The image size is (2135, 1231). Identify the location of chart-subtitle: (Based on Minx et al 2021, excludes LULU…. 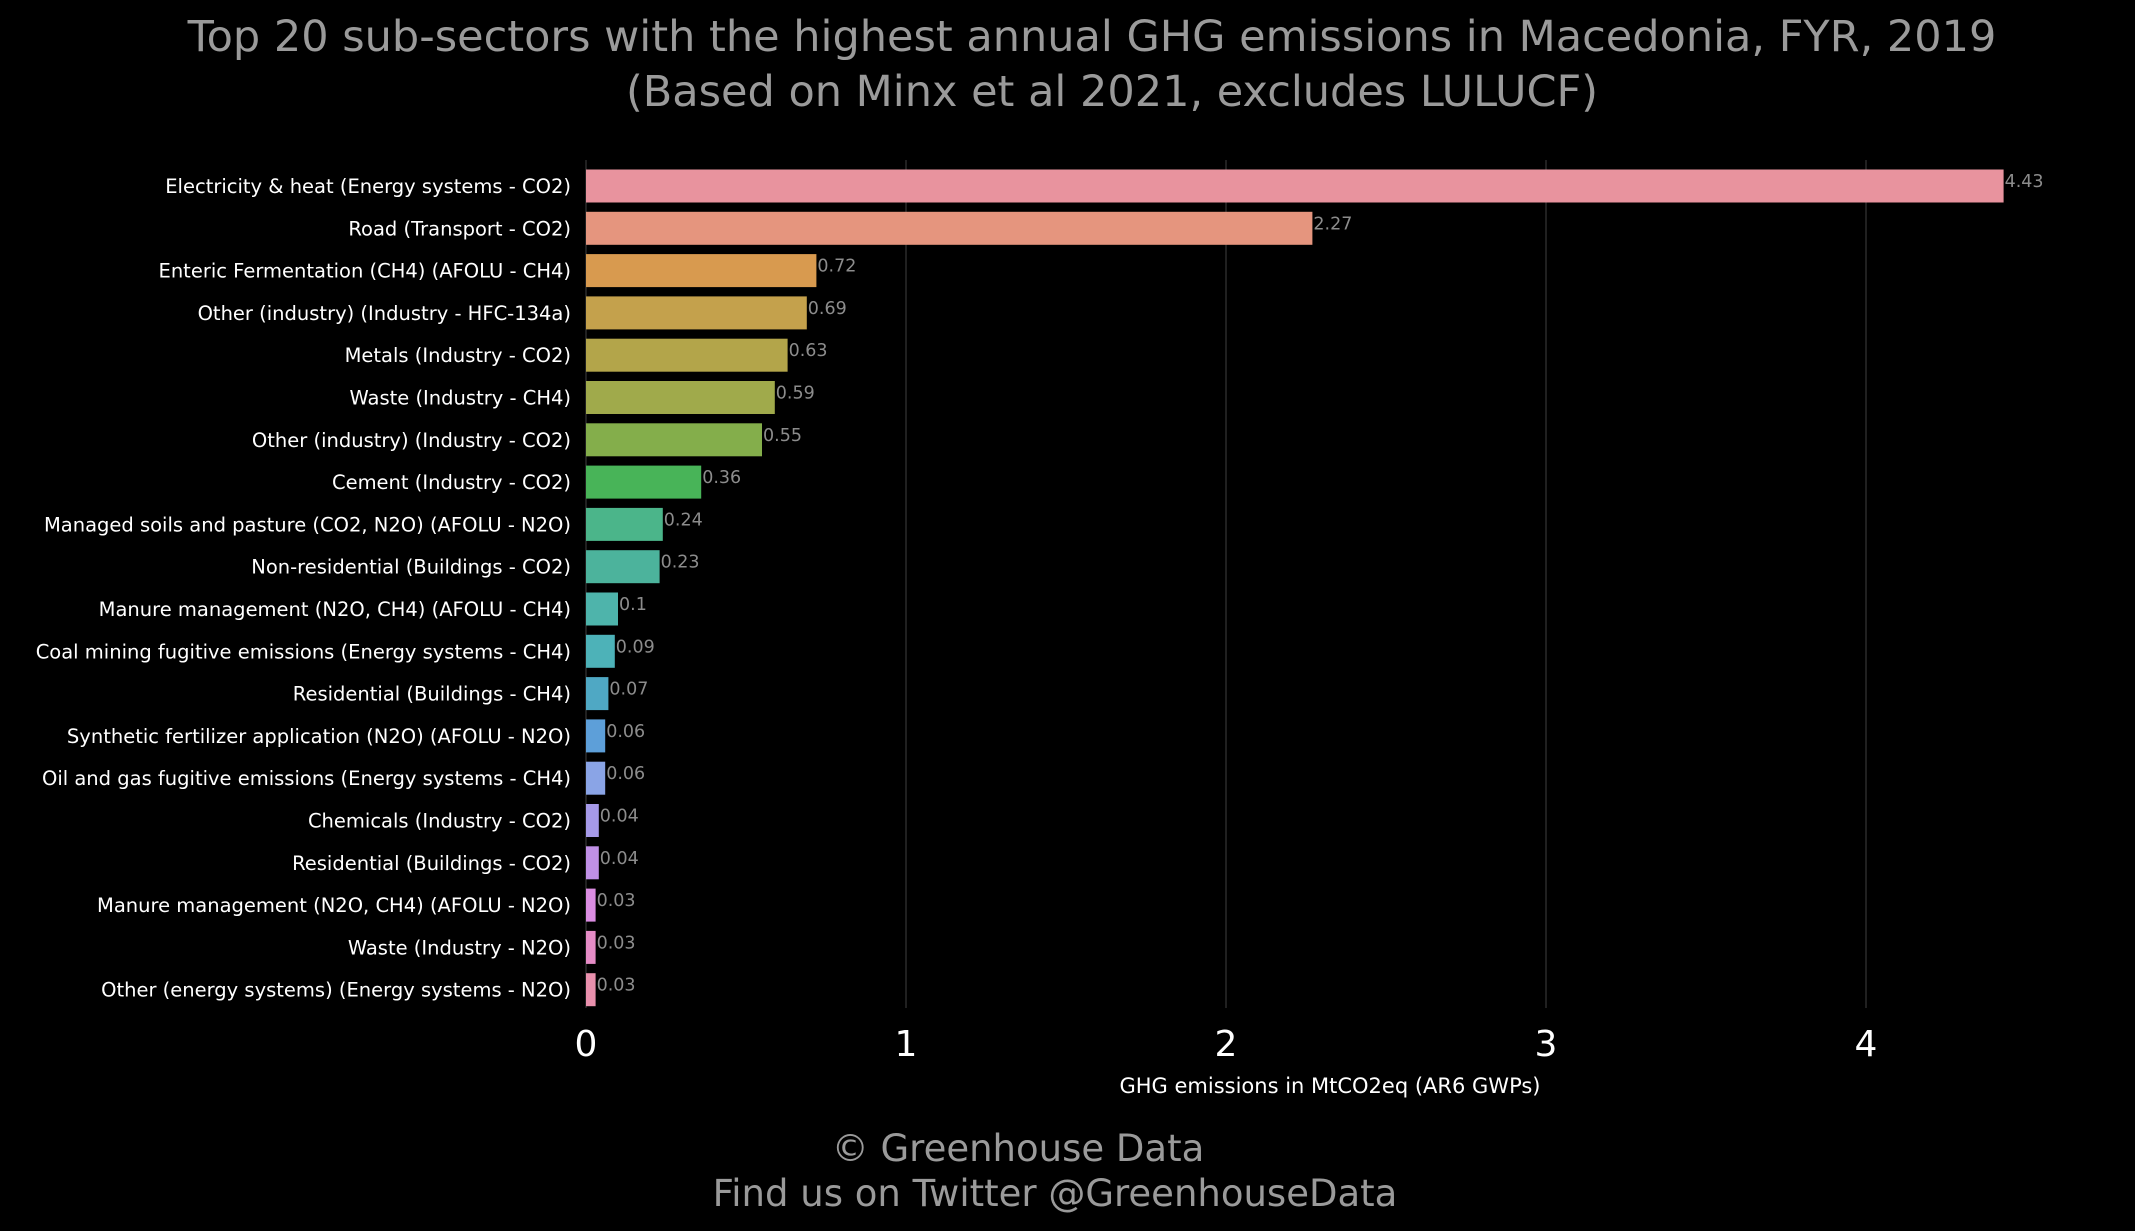
(1112, 92).